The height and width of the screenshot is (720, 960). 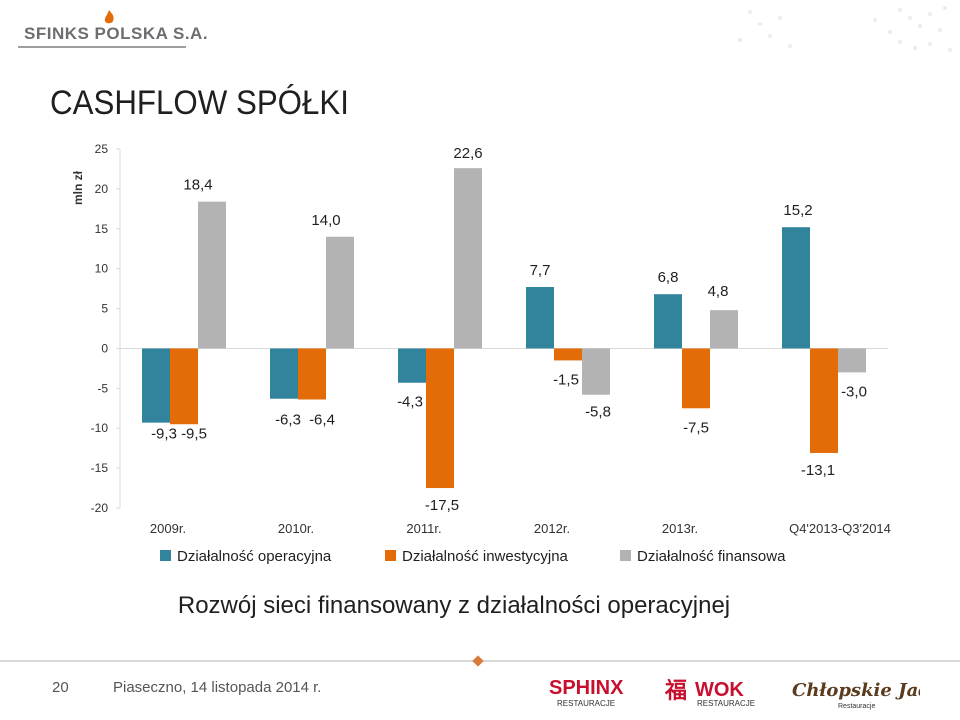 I want to click on x-tick-label: 2010r., so click(x=296, y=528).